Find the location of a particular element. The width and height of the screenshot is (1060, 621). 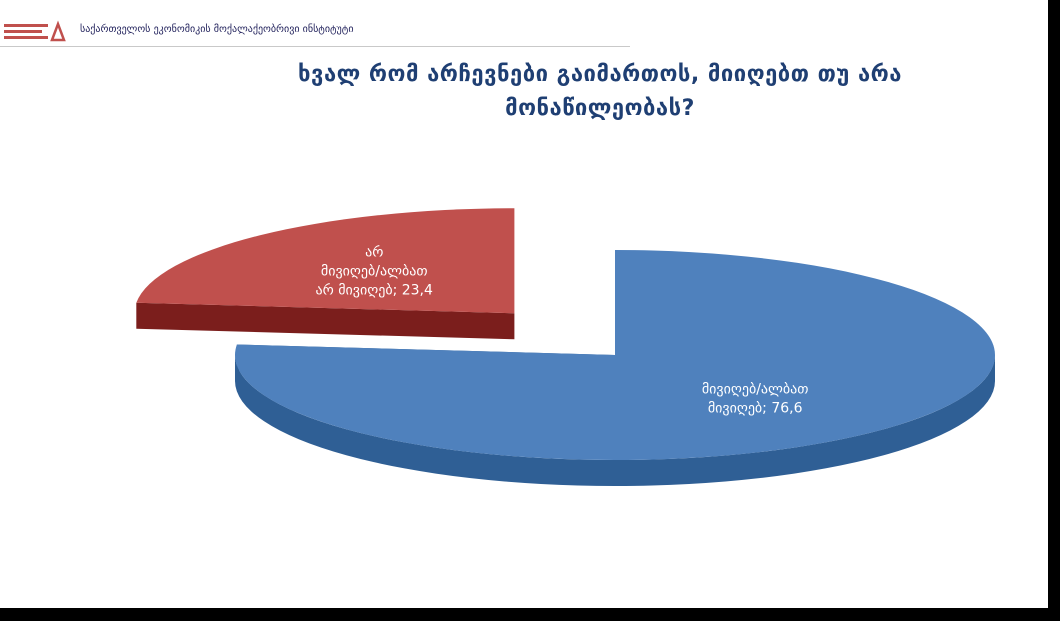

pie-slice-1-label-line-1: მივიღებ/ალბათ is located at coordinates (374, 271).